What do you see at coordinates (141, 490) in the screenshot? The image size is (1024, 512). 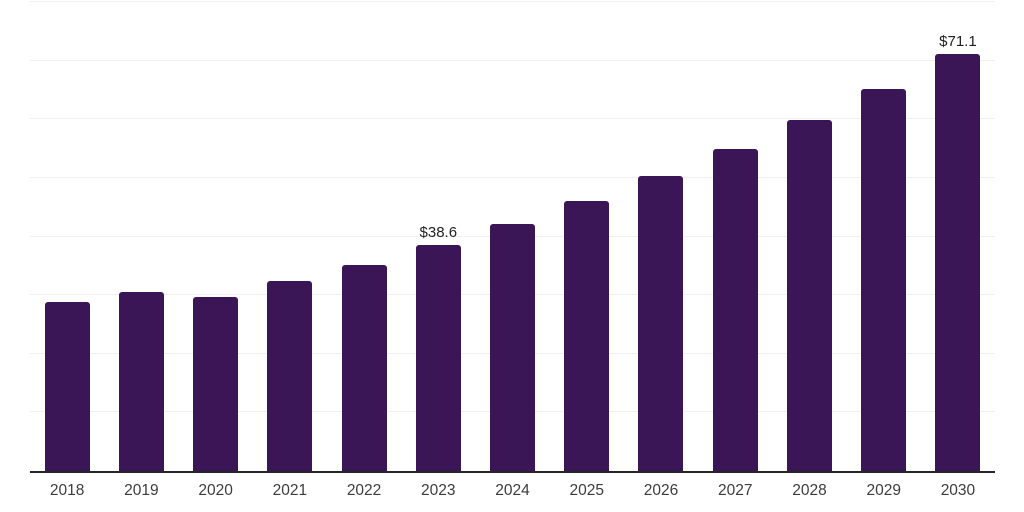 I see `x-tick-label-2019: 2019` at bounding box center [141, 490].